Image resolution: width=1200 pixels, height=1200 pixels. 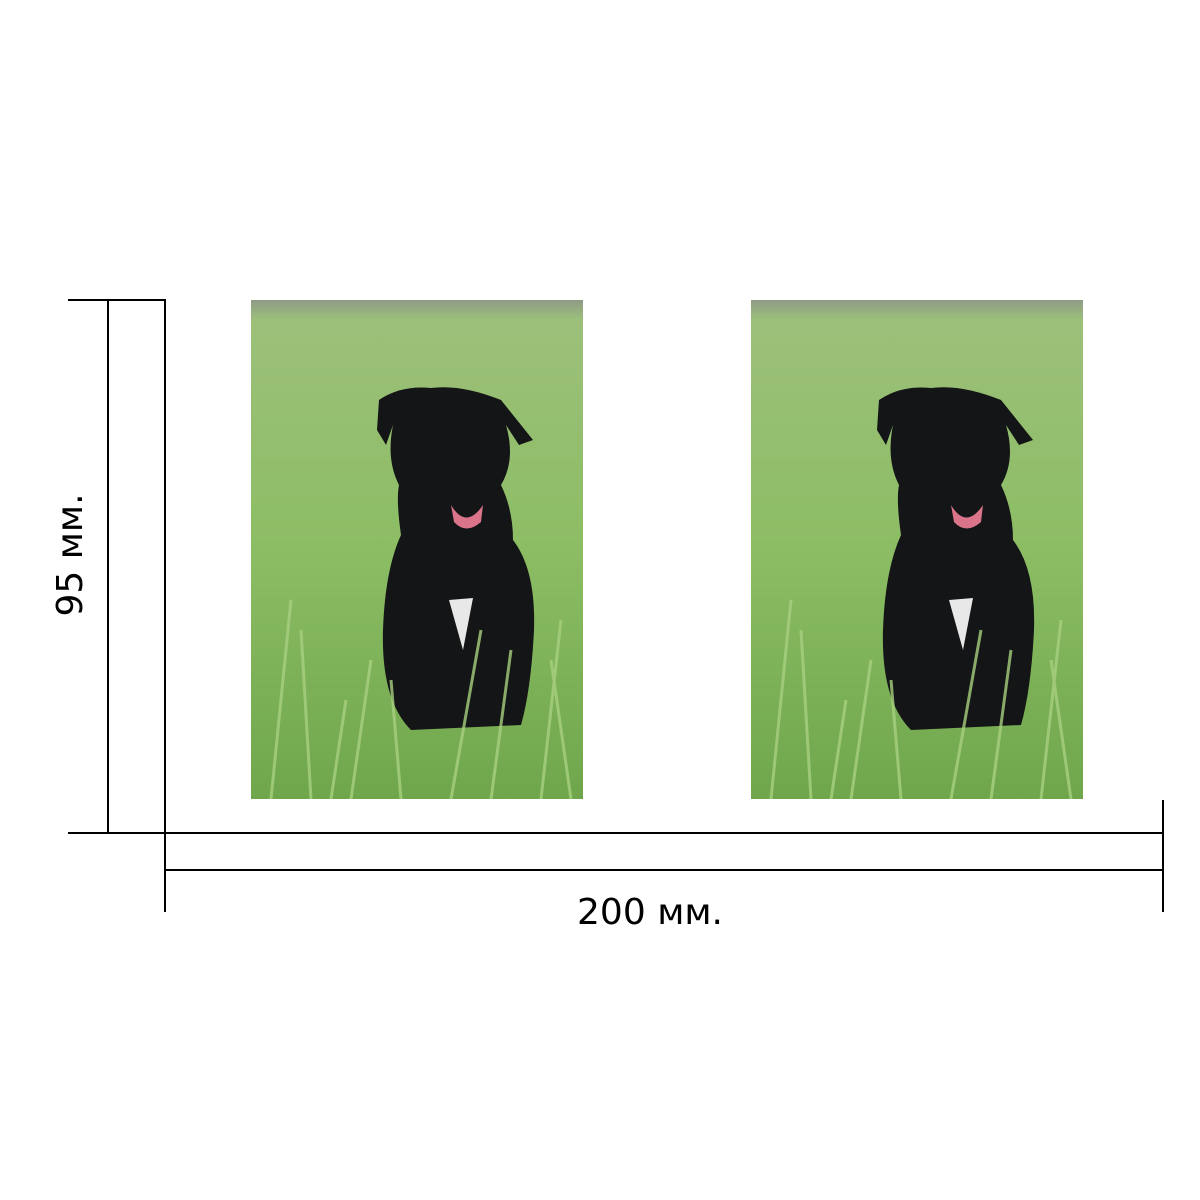 I want to click on height-label: 95 мм., so click(x=70, y=554).